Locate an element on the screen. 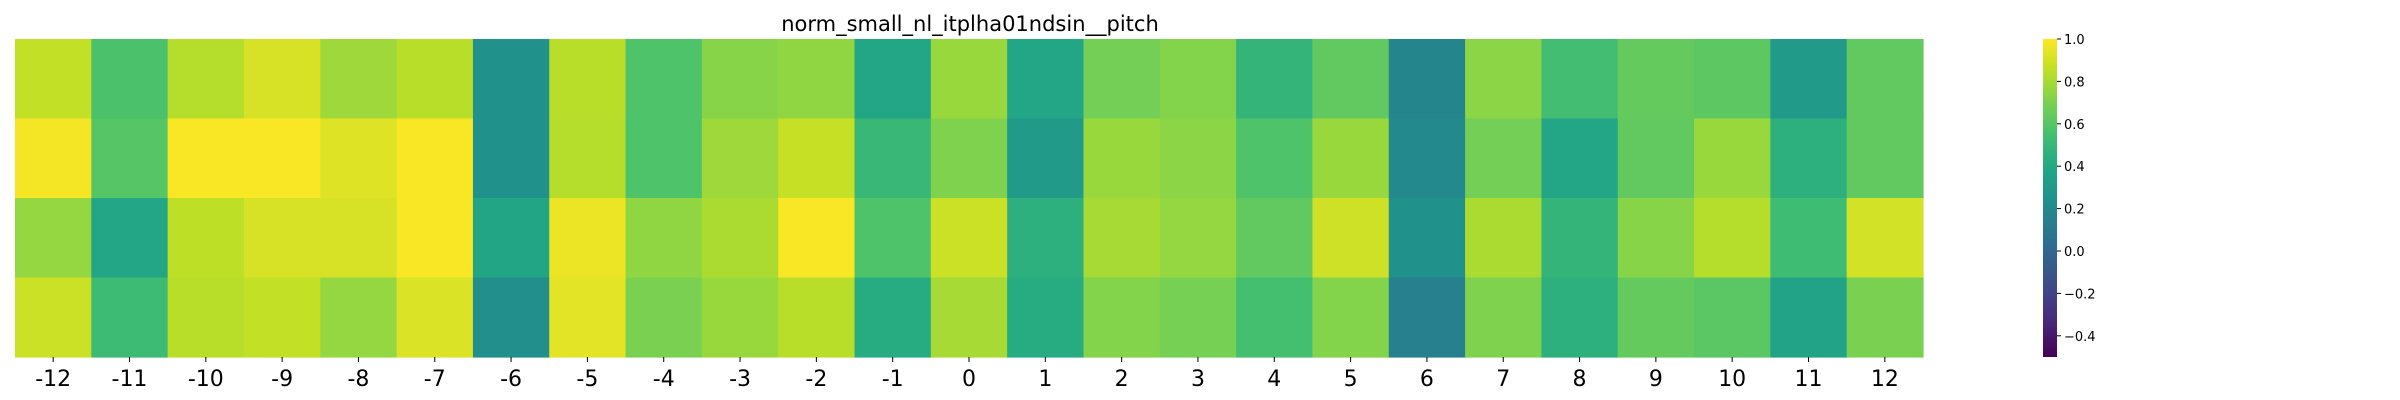 This screenshot has height=400, width=2400. x-tick-label: -5 is located at coordinates (587, 379).